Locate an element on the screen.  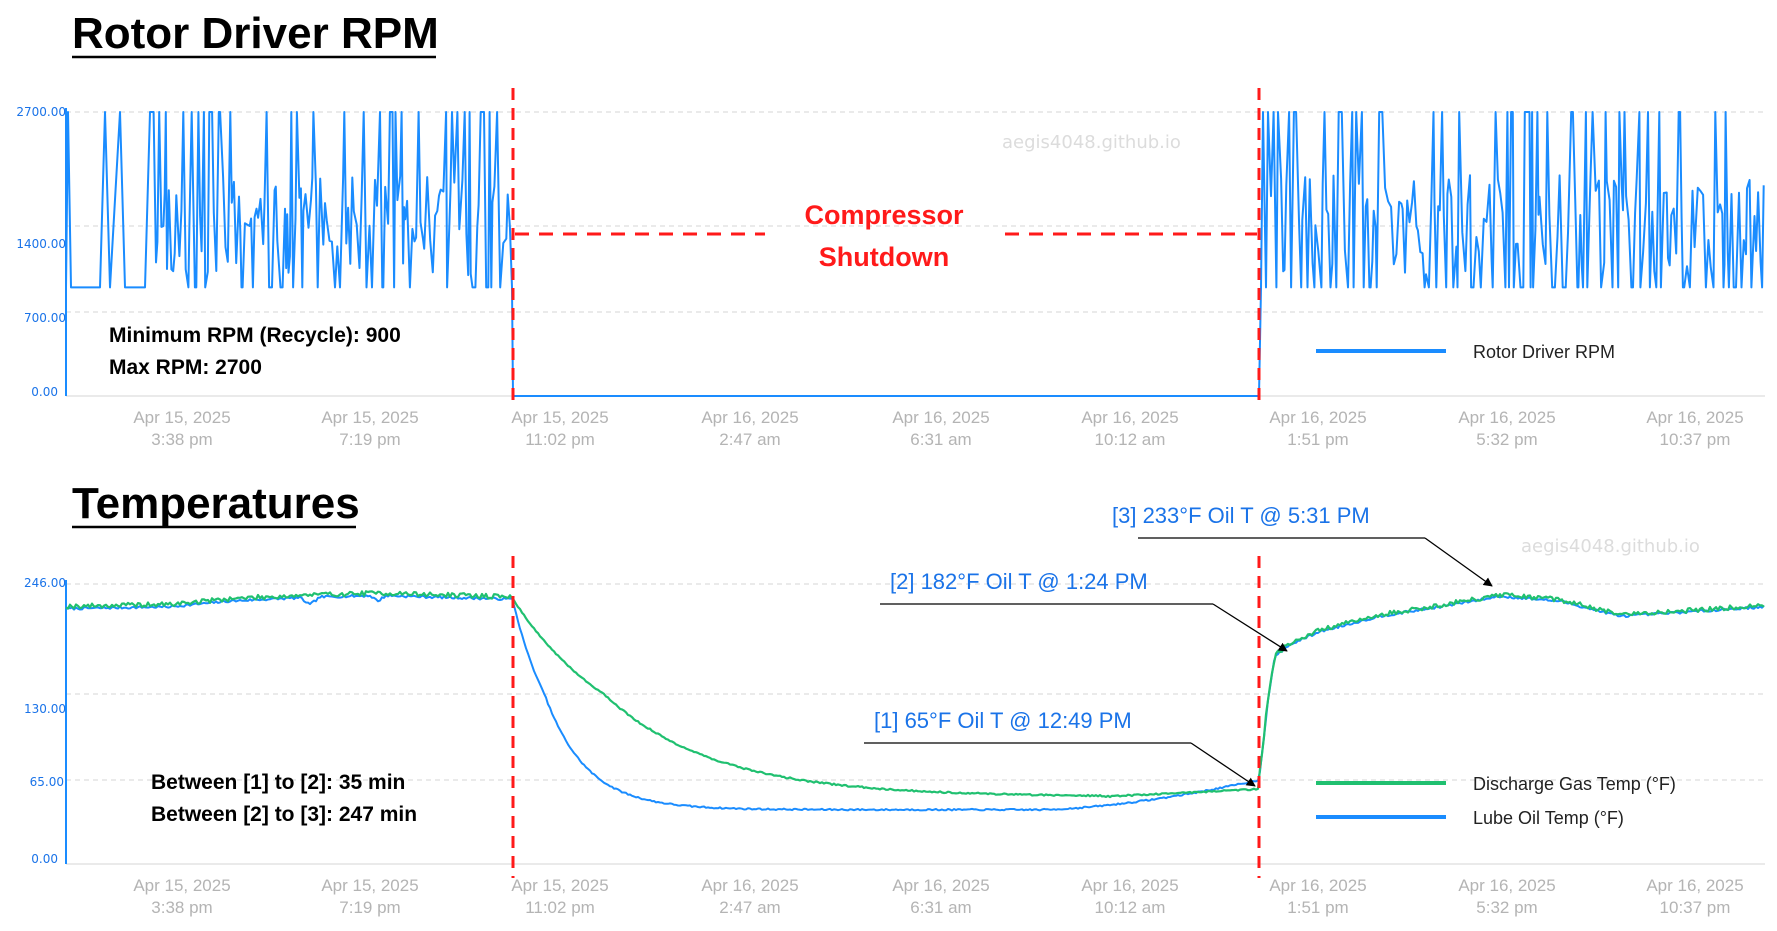
shutdown-label-line1: Compressor is located at coordinates (884, 215).